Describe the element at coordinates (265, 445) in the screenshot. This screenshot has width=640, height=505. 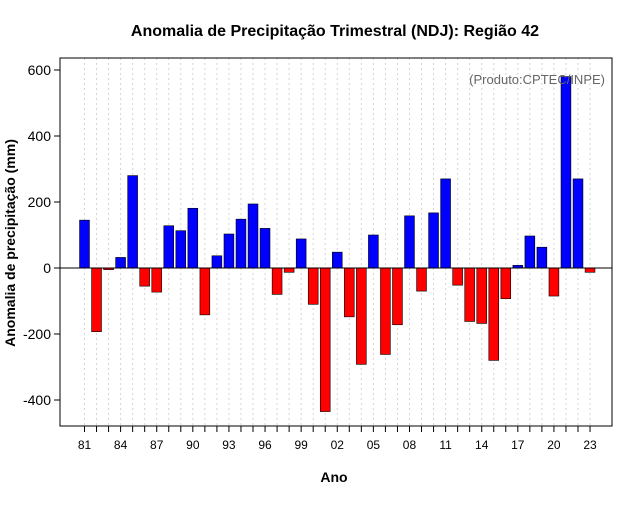
I see `x-tick-label: 96` at that location.